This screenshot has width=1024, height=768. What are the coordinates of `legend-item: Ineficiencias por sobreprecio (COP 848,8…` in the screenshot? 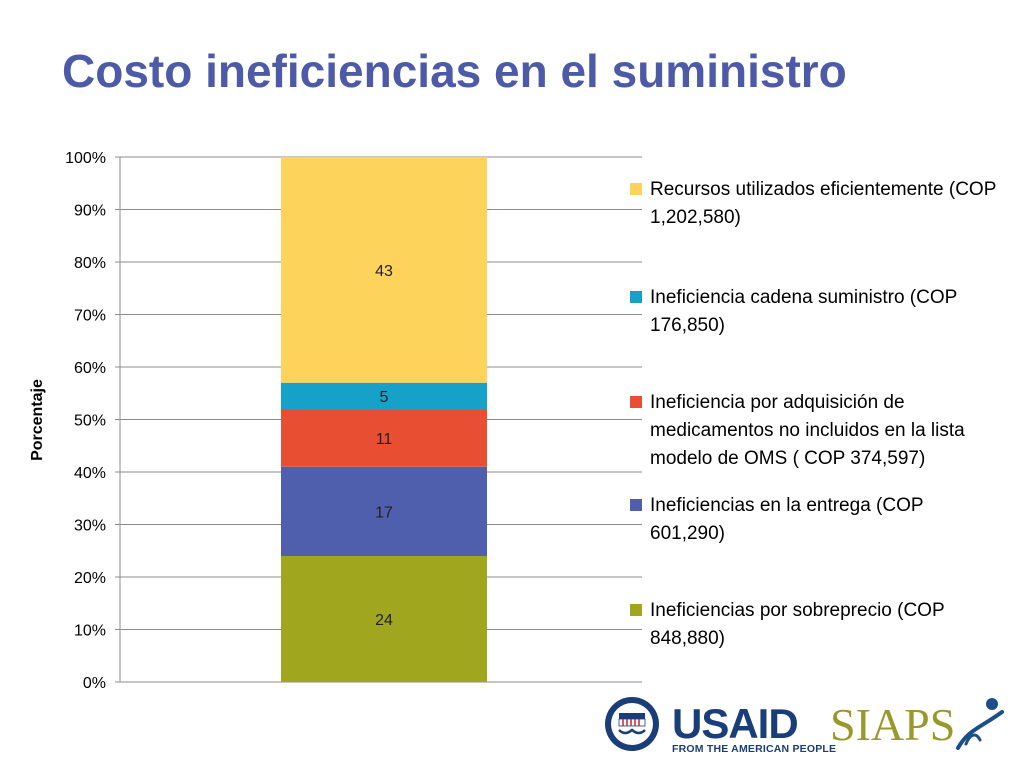 It's located at (815, 625).